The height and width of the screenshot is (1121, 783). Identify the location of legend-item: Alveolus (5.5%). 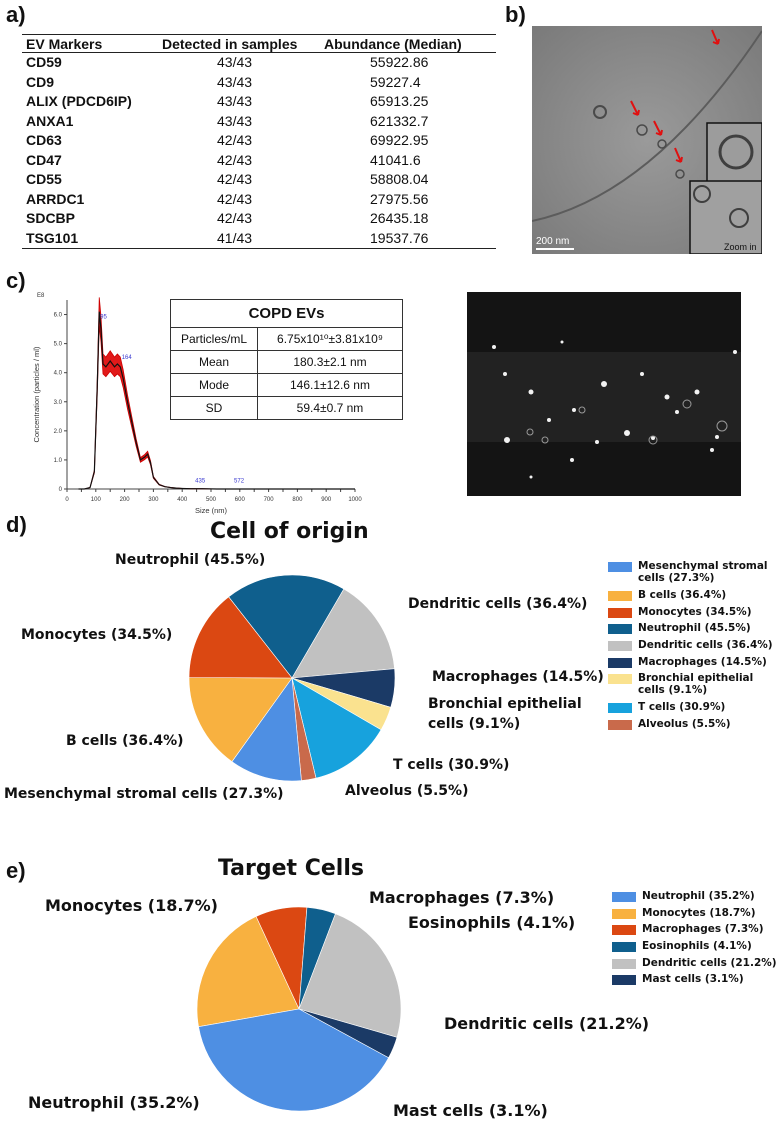
(695, 726).